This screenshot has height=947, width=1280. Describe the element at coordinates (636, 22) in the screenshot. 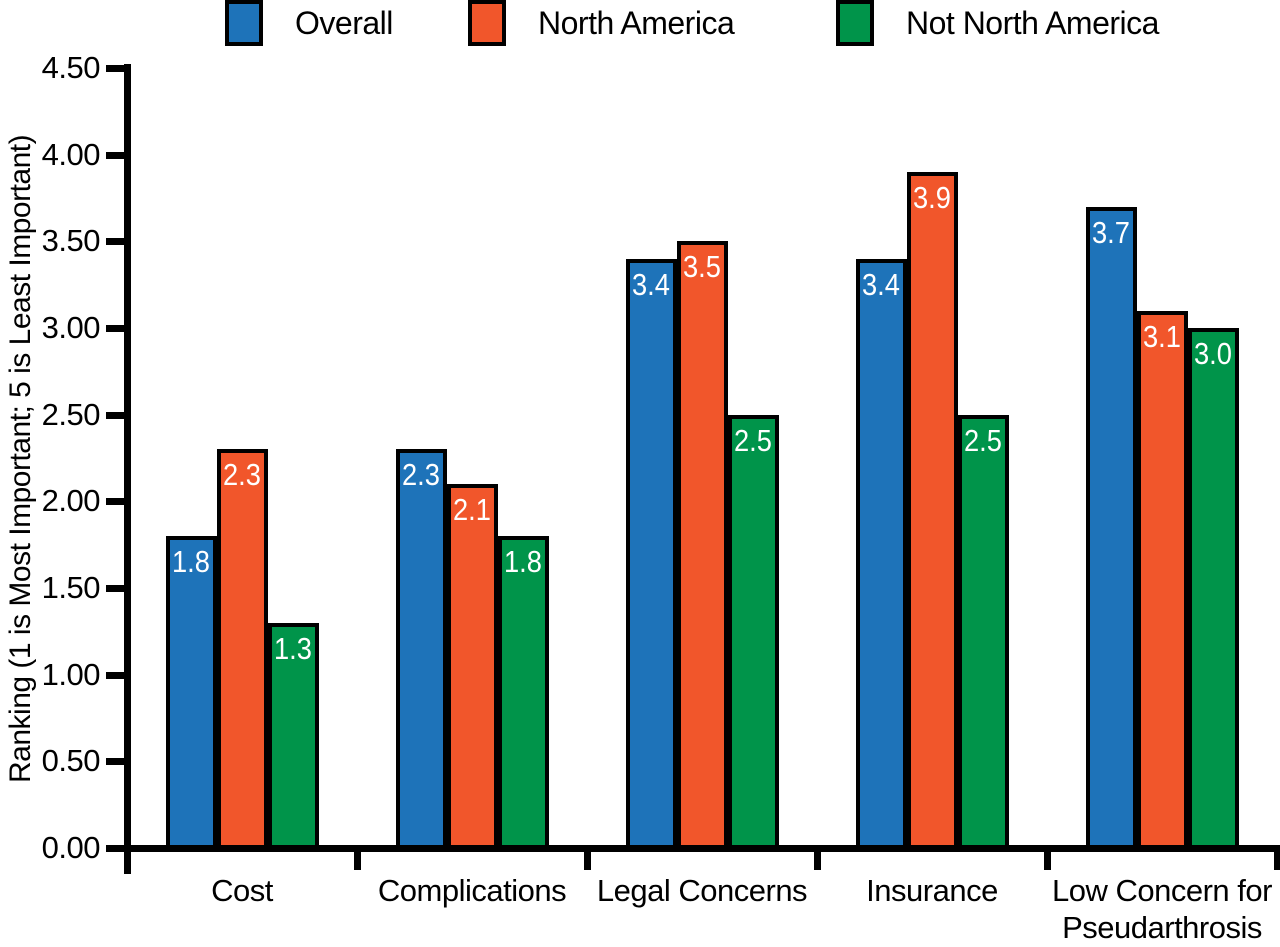

I see `legend-label: North America` at that location.